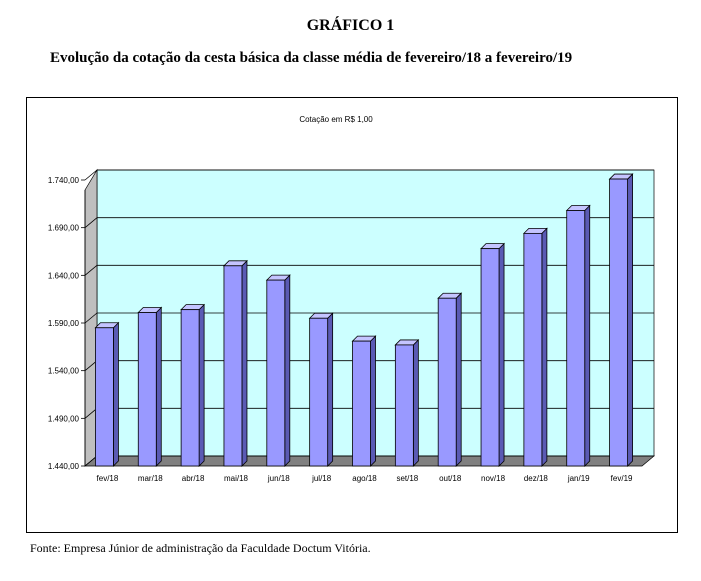 The height and width of the screenshot is (581, 701). I want to click on x-tick-label: ago/18, so click(364, 478).